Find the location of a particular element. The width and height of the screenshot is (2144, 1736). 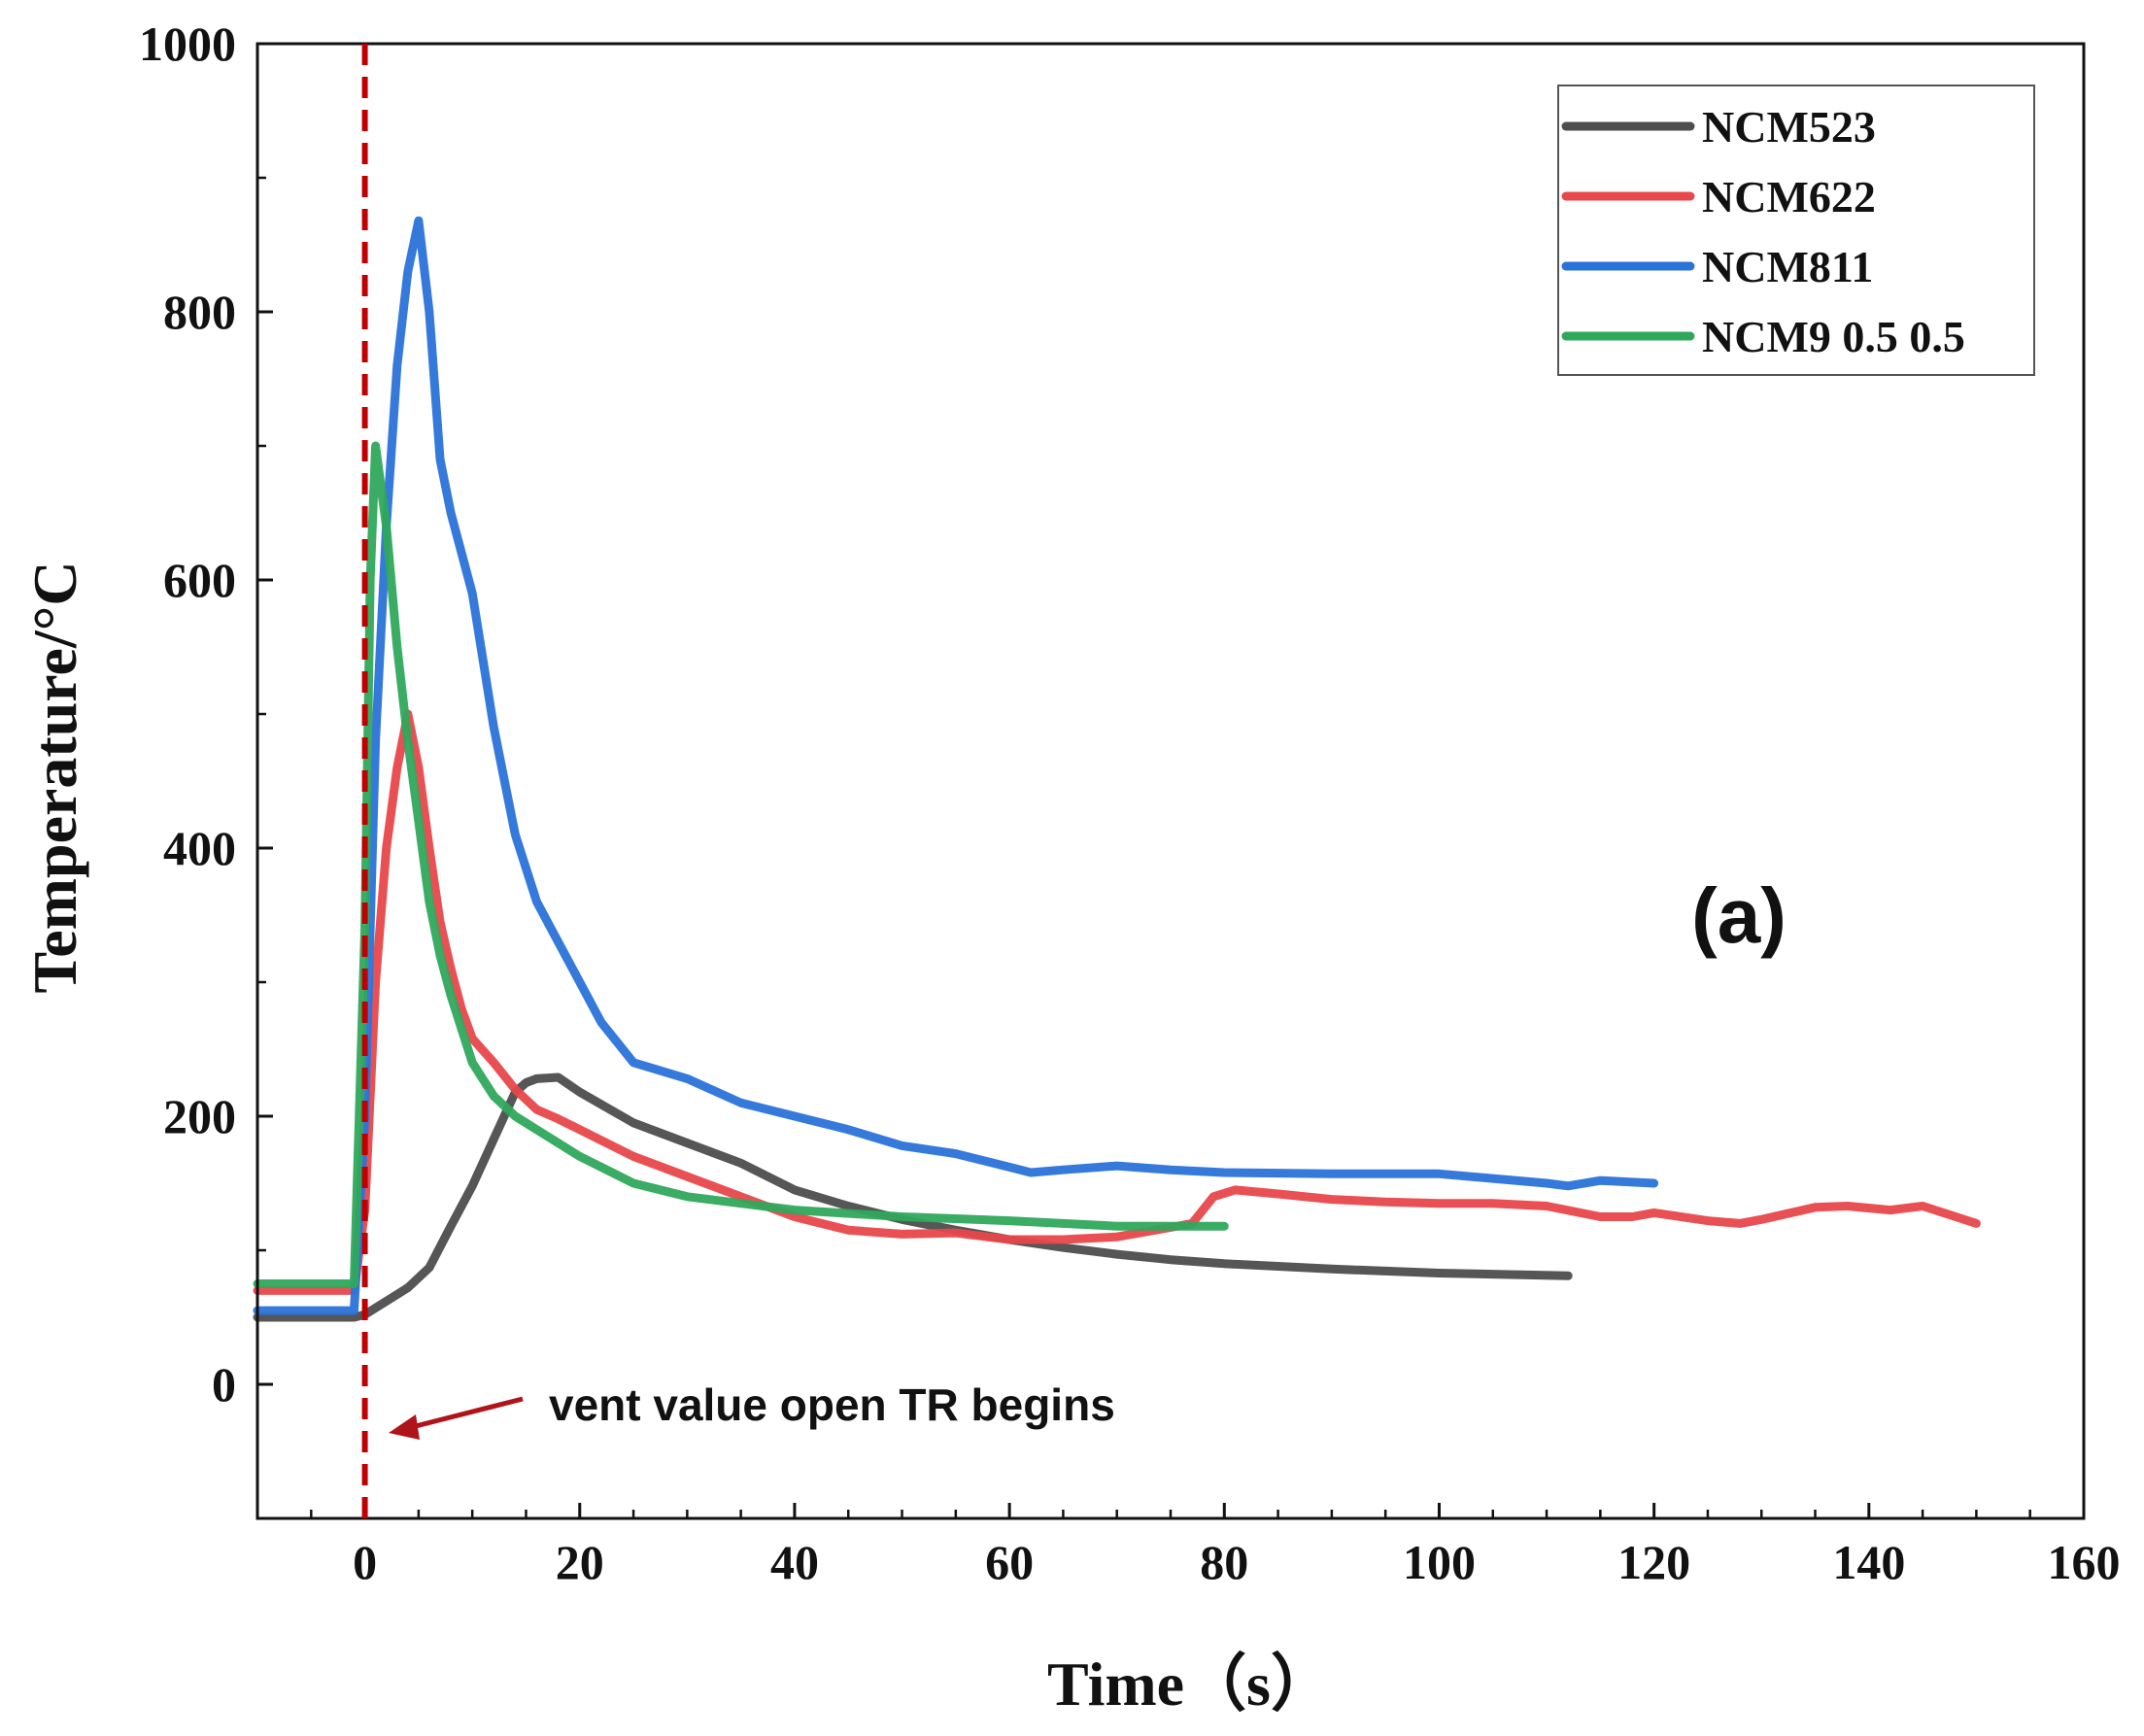

legend-label-ncm811: NCM811 is located at coordinates (1787, 266).